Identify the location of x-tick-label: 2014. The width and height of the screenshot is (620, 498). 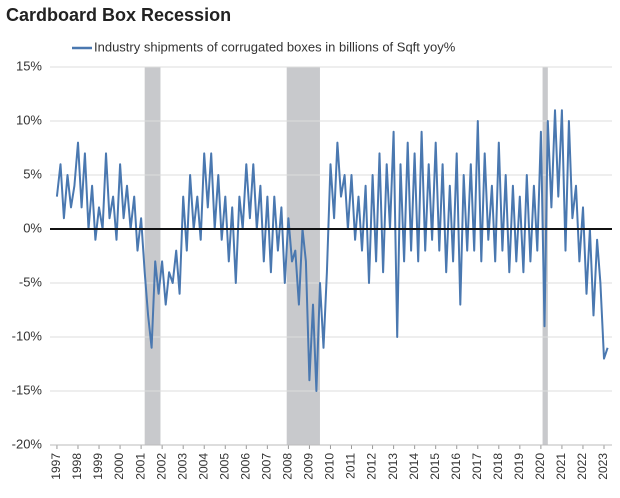
(414, 466).